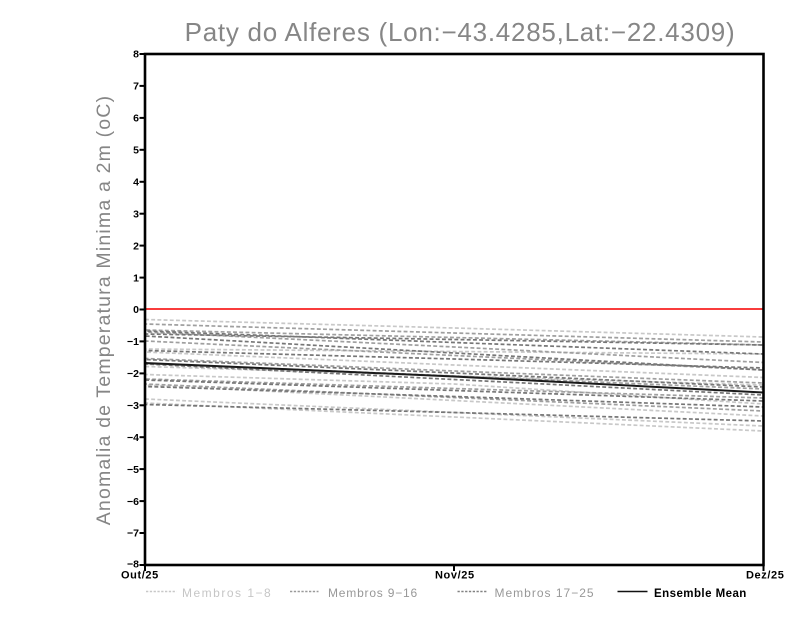  What do you see at coordinates (136, 278) in the screenshot?
I see `svg-text: 1` at bounding box center [136, 278].